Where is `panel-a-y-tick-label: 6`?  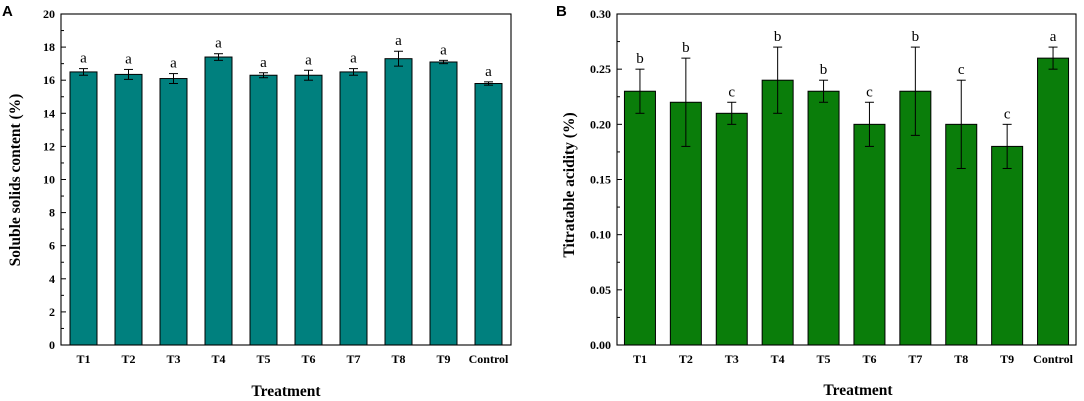
panel-a-y-tick-label: 6 is located at coordinates (52, 246).